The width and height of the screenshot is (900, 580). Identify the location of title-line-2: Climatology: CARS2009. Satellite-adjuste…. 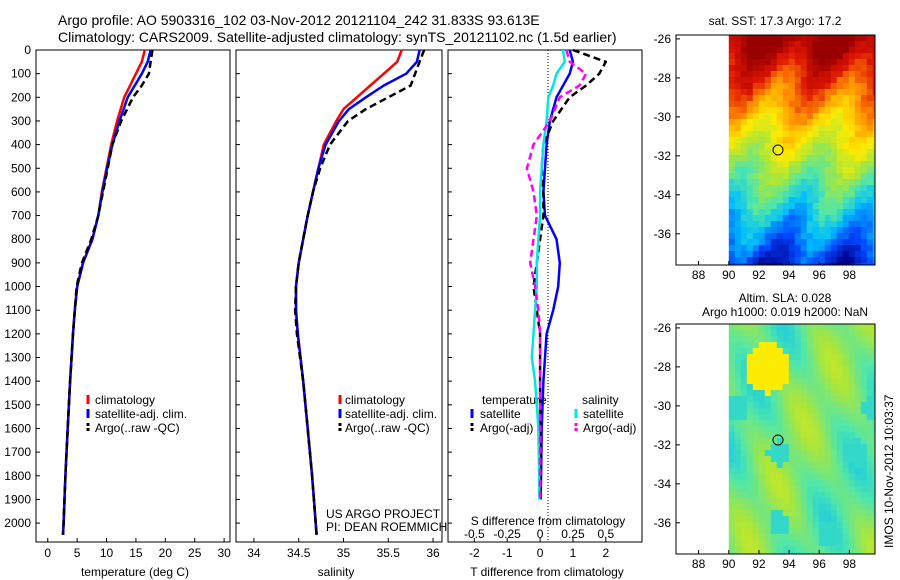
(337, 37).